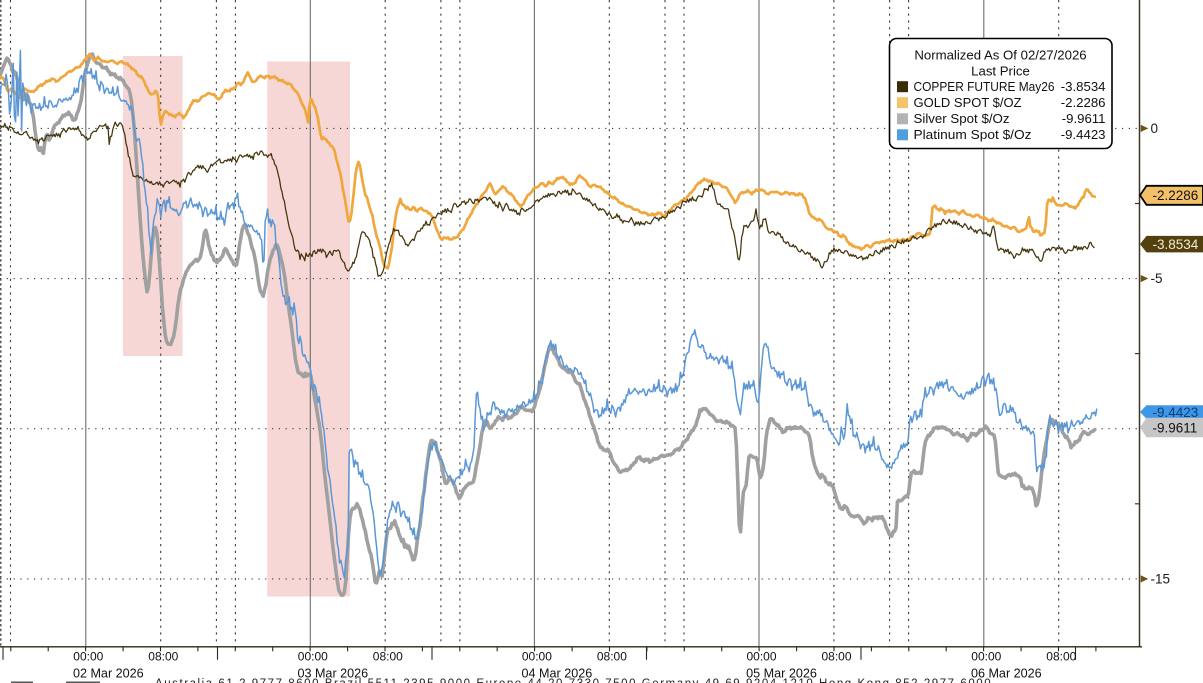  What do you see at coordinates (984, 86) in the screenshot?
I see `svg-text: COPPER FUTURE May26` at bounding box center [984, 86].